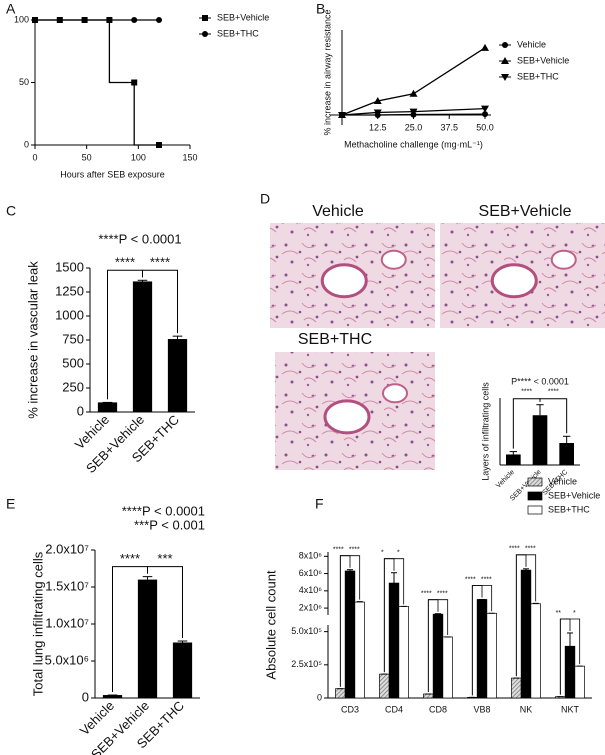 Image resolution: width=605 pixels, height=755 pixels. Describe the element at coordinates (413, 144) in the screenshot. I see `x-axis-label: Methacholine challenge (mg·mL⁻¹)` at that location.